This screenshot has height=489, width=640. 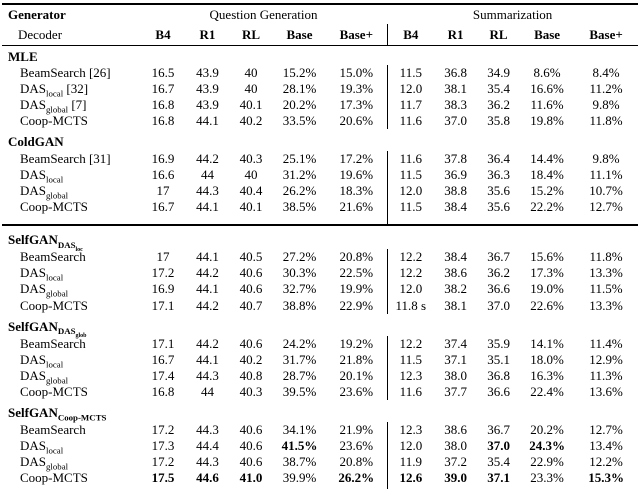 I want to click on value-cell: 19.0%, so click(x=547, y=289).